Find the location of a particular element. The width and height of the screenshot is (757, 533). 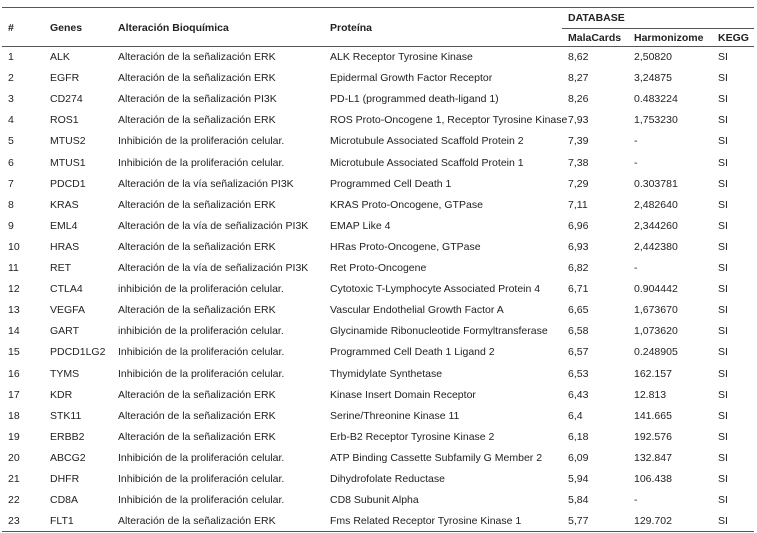

table-cell: 19 is located at coordinates (14, 436).